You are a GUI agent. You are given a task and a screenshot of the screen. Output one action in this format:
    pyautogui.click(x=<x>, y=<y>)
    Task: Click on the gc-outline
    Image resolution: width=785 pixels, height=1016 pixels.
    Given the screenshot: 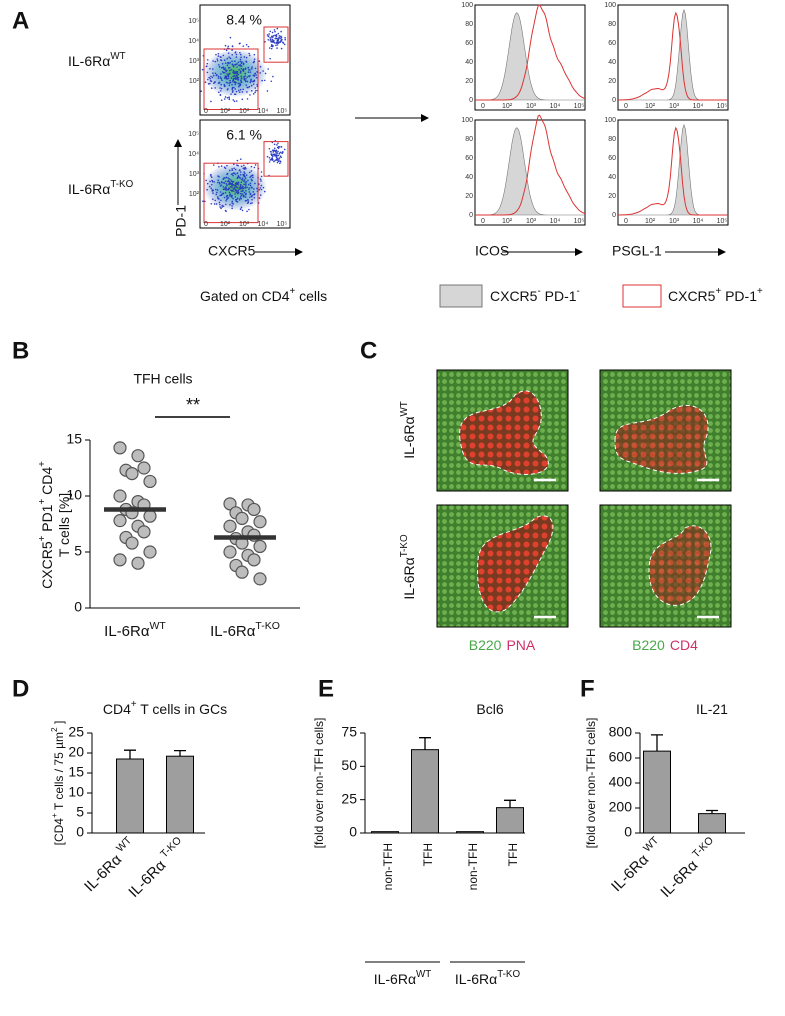 What is the action you would take?
    pyautogui.click(x=680, y=565)
    